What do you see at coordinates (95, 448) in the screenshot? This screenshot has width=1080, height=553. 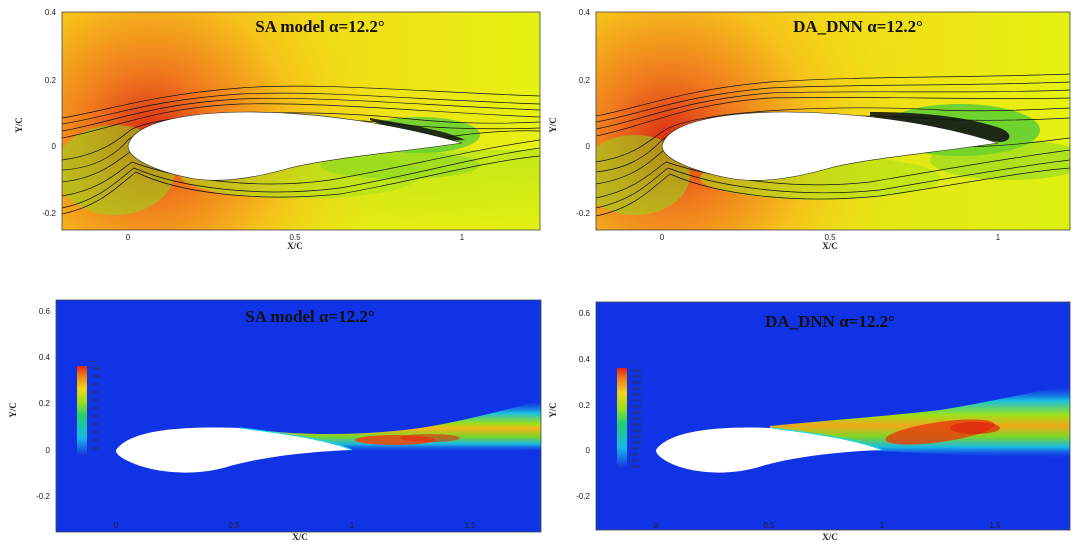 I see `colorbar-level: 100` at bounding box center [95, 448].